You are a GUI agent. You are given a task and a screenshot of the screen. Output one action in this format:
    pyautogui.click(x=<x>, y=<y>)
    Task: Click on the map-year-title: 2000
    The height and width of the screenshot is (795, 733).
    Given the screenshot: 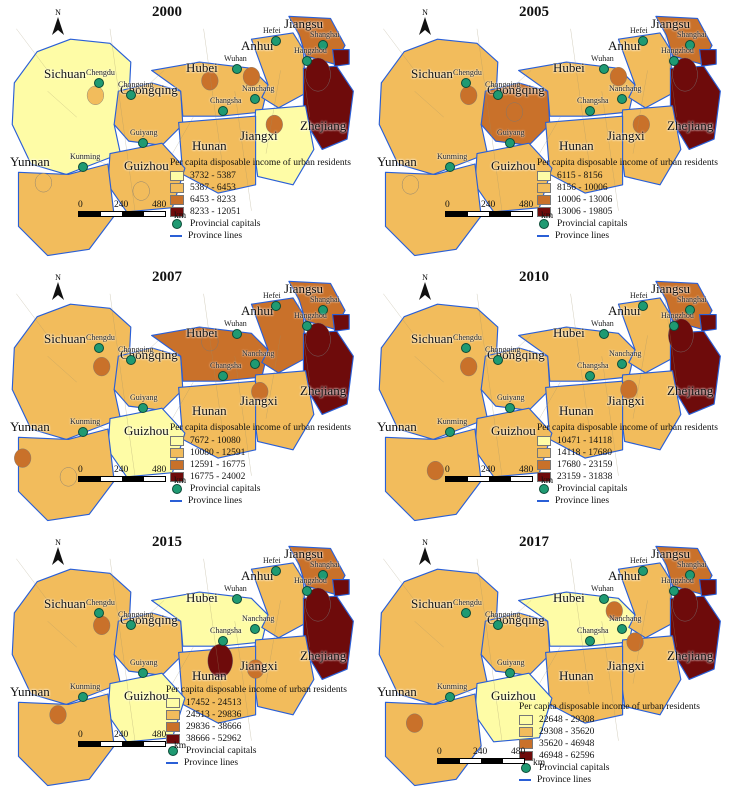 What is the action you would take?
    pyautogui.click(x=167, y=12)
    